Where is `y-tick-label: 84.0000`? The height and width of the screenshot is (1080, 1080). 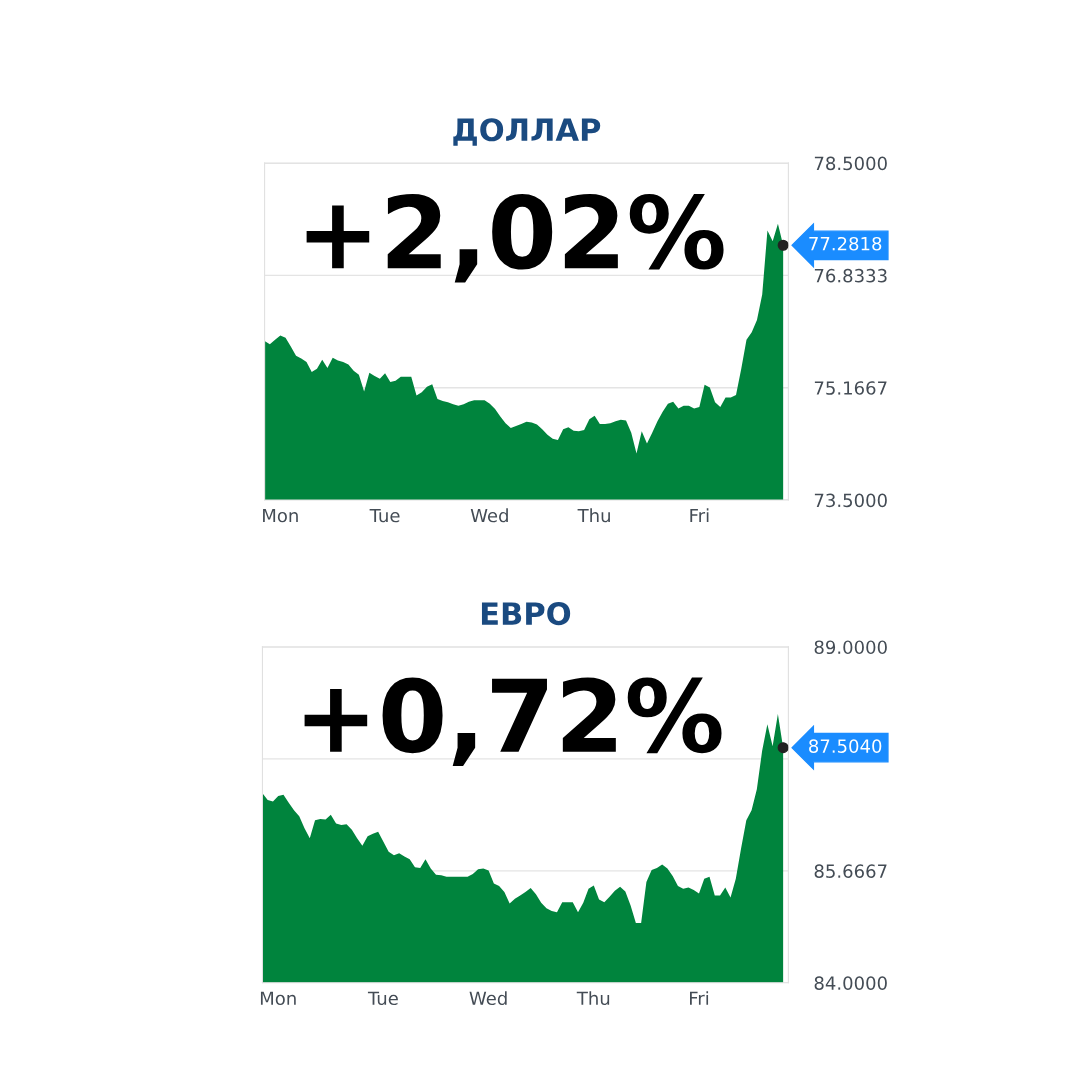 y-tick-label: 84.0000 is located at coordinates (850, 983).